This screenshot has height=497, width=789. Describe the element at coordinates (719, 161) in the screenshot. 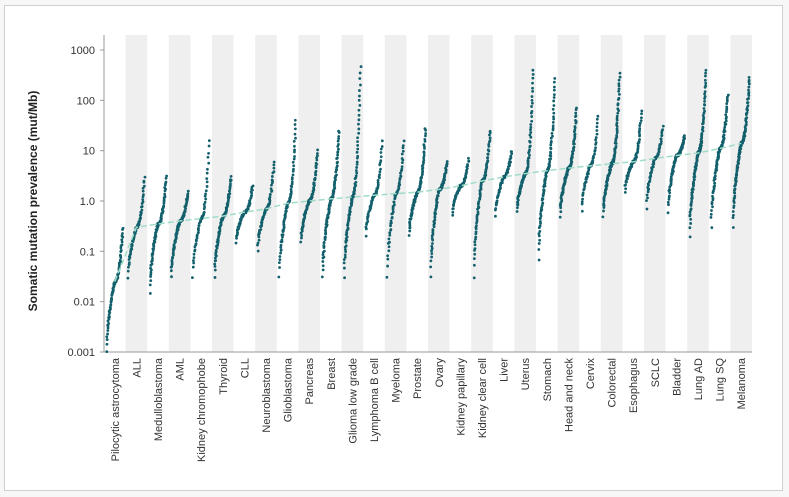

I see `series-lung-sq` at that location.